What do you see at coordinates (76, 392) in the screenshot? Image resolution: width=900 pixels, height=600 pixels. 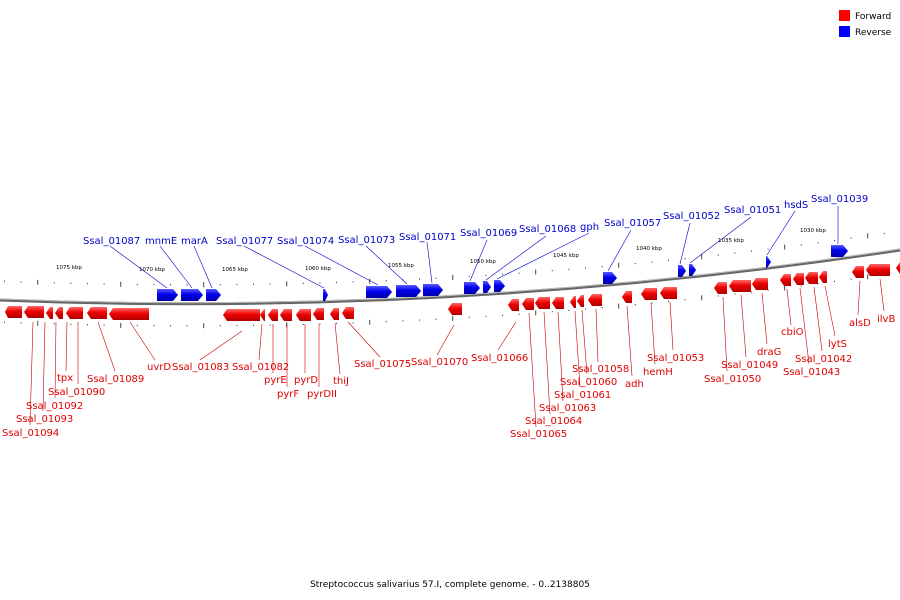 I see `gene-label: Ssal_01090` at bounding box center [76, 392].